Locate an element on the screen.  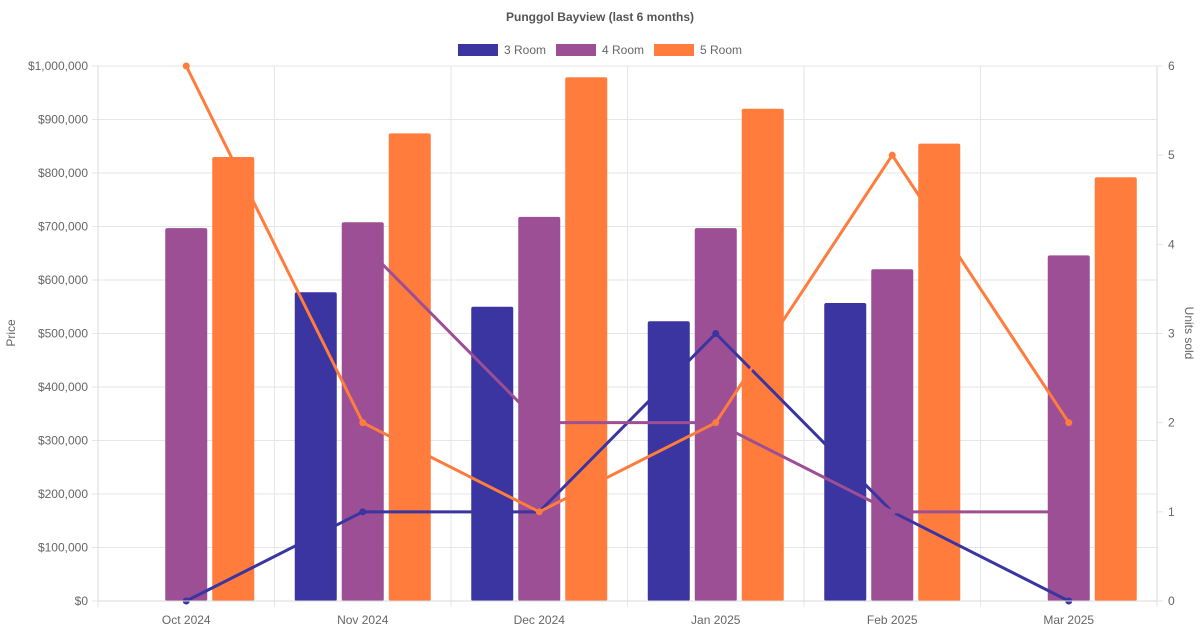
y-tick-label: $100,000 is located at coordinates (63, 548).